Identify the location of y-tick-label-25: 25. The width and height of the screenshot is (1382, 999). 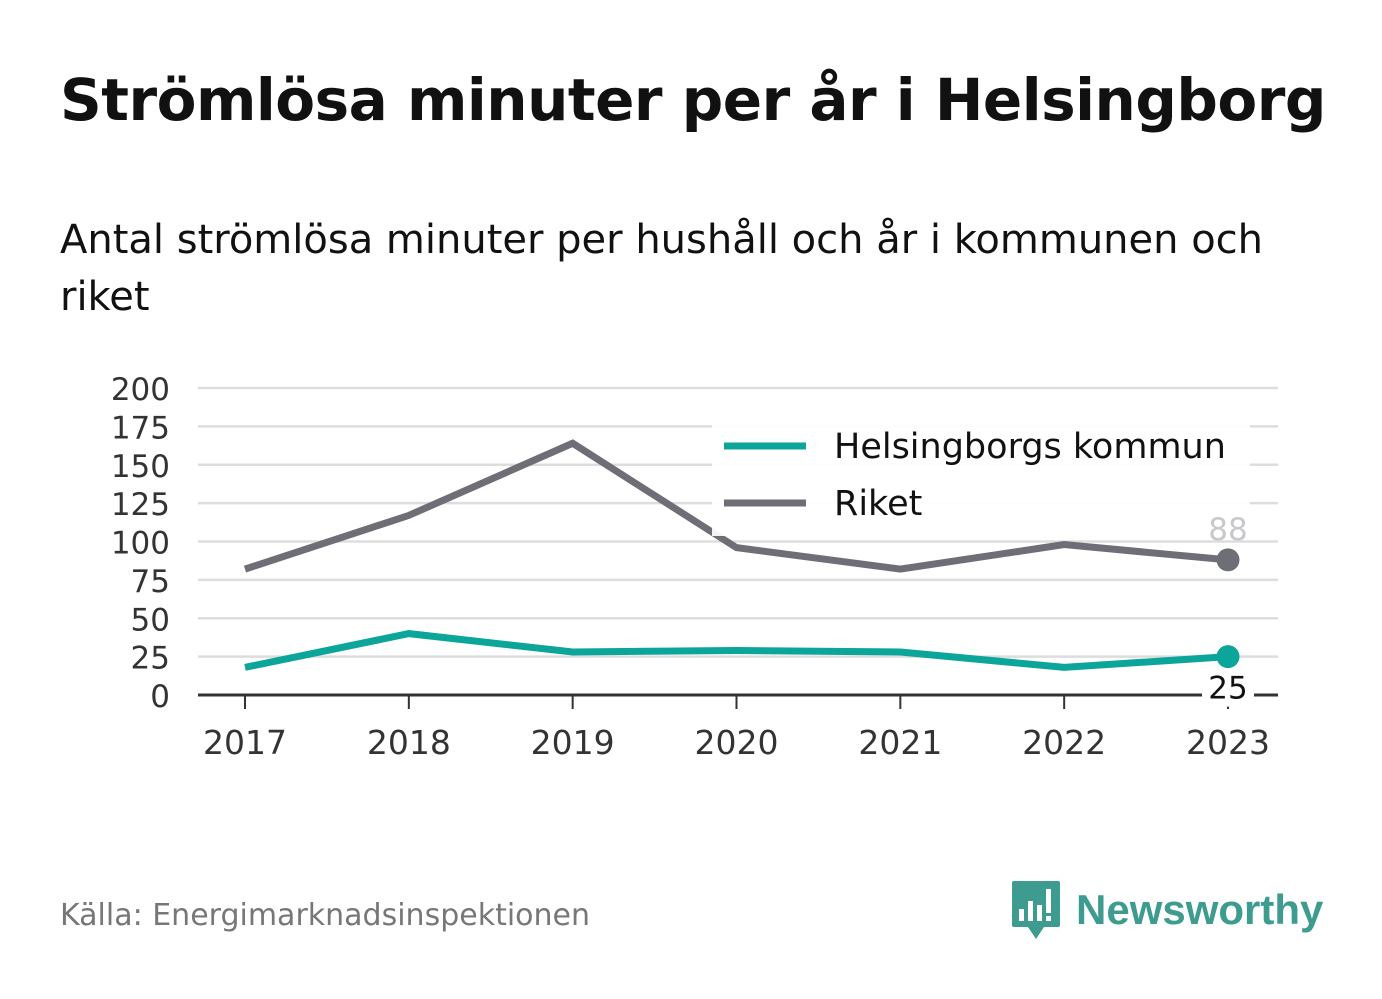
(150, 659).